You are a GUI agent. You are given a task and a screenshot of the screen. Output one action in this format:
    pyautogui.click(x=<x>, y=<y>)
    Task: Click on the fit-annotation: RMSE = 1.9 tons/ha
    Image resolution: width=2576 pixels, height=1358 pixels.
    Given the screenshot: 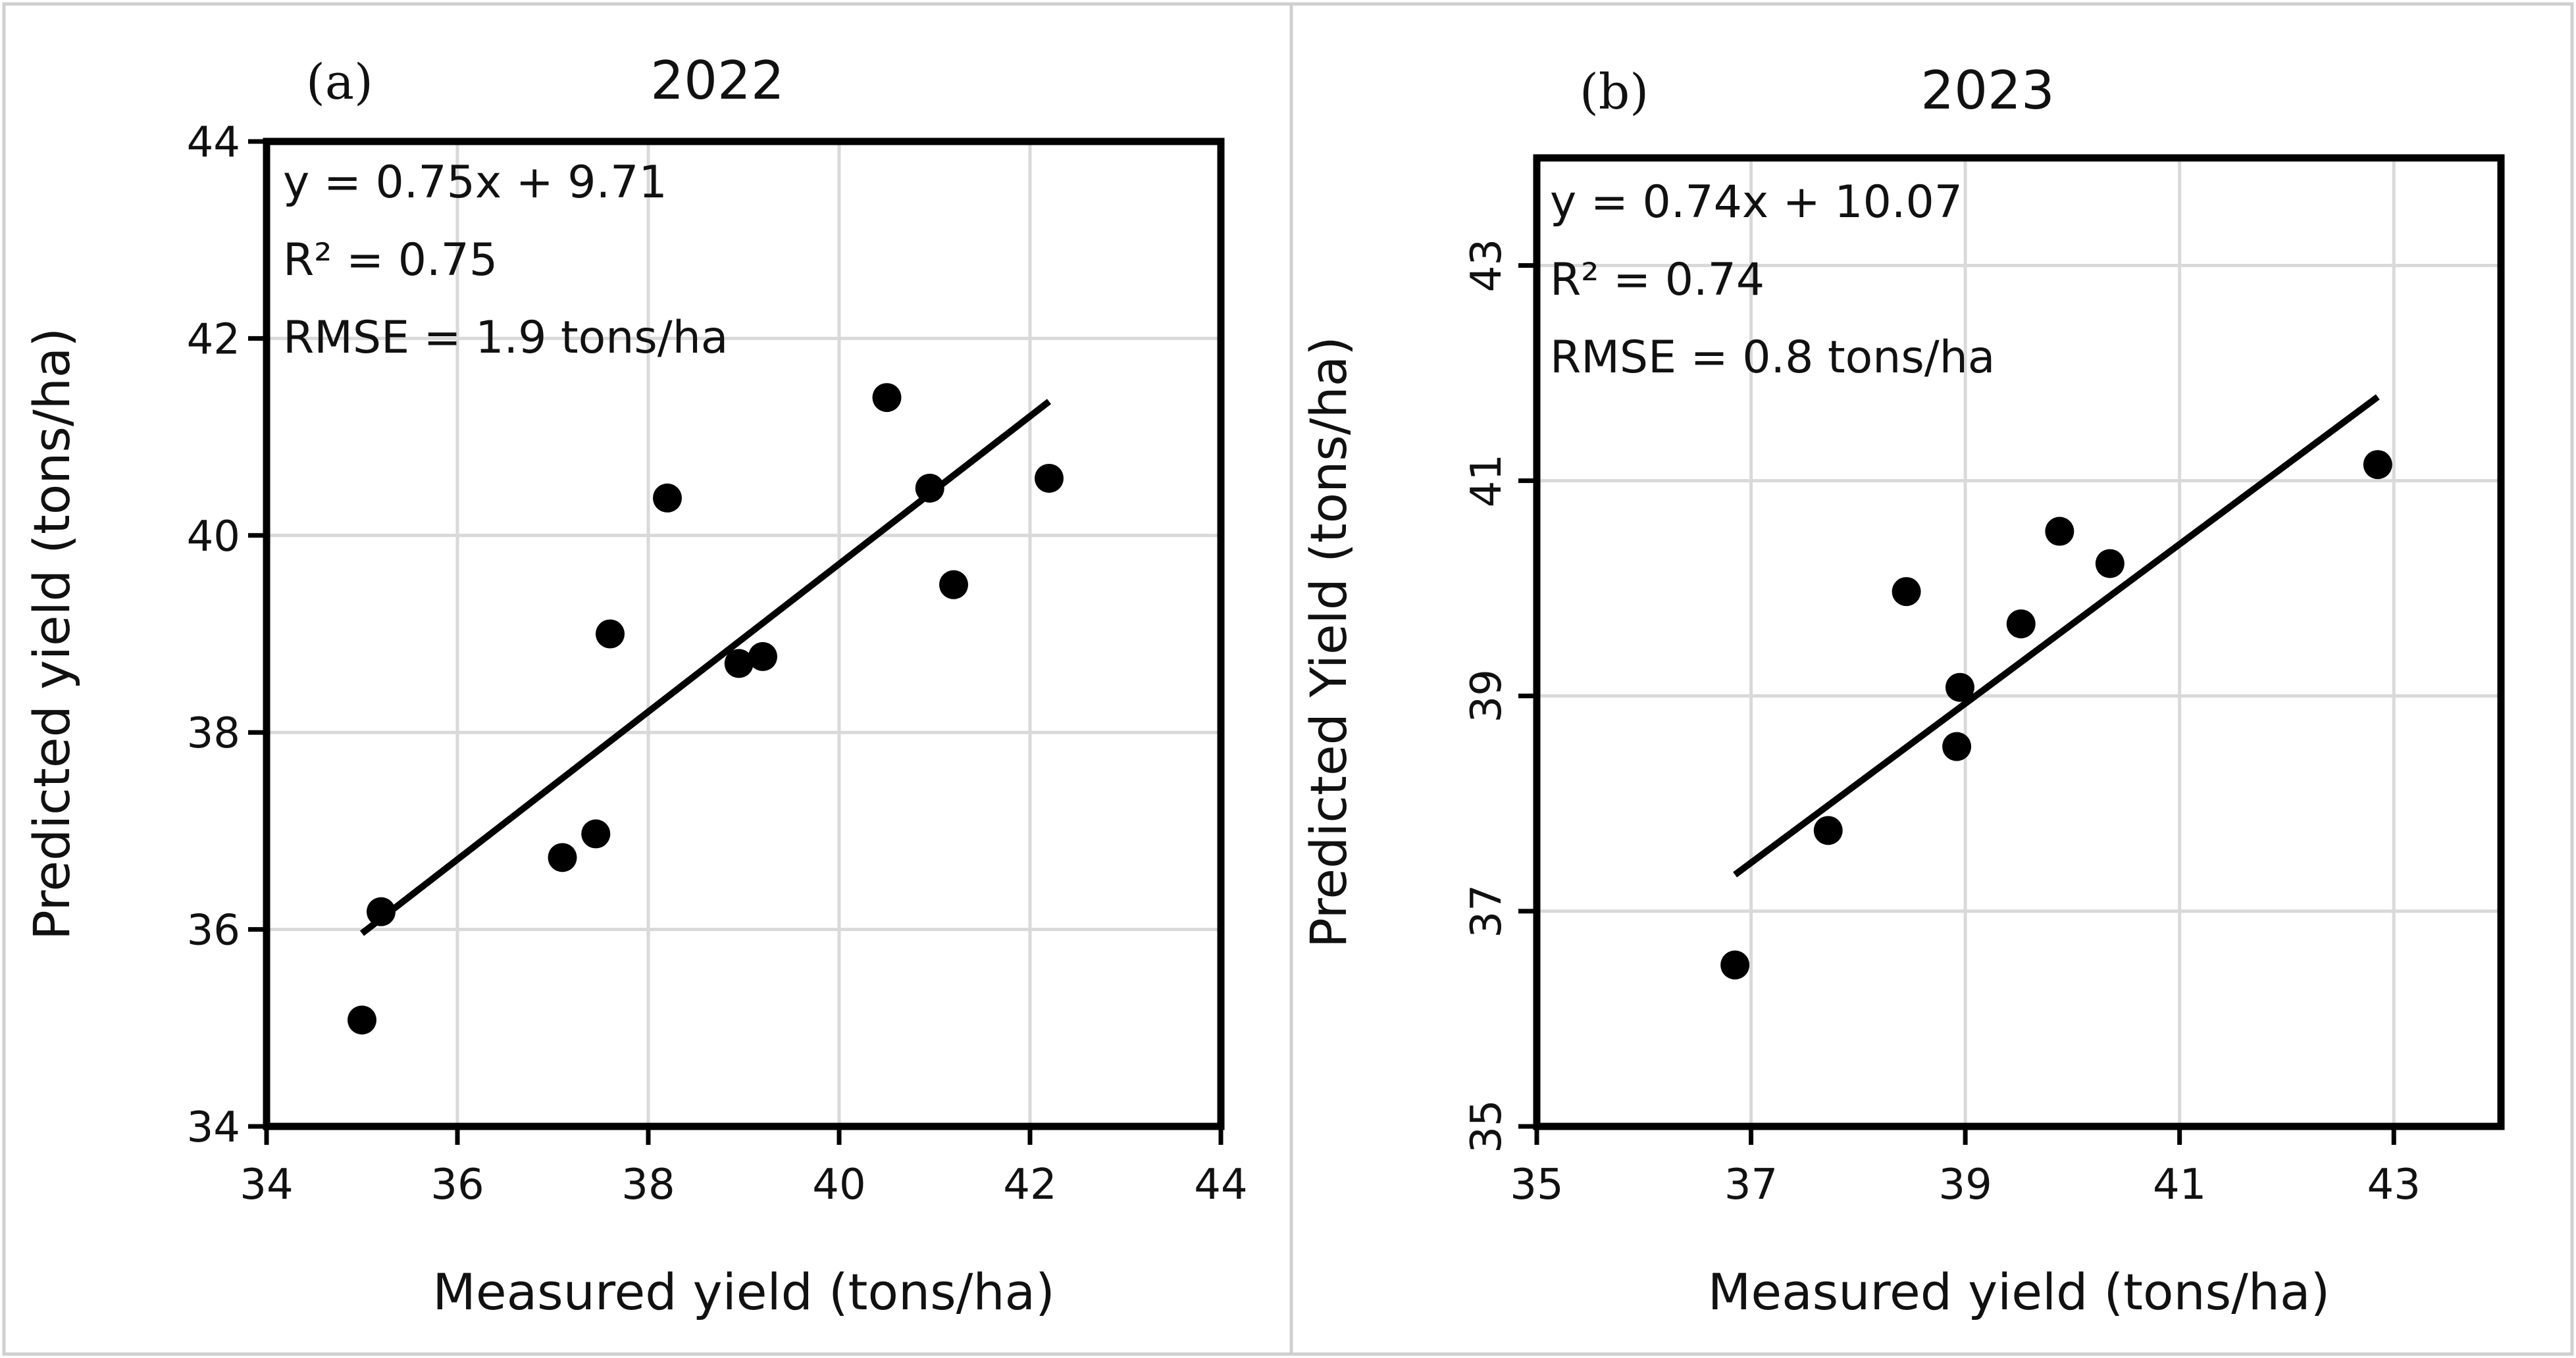 What is the action you would take?
    pyautogui.click(x=505, y=338)
    